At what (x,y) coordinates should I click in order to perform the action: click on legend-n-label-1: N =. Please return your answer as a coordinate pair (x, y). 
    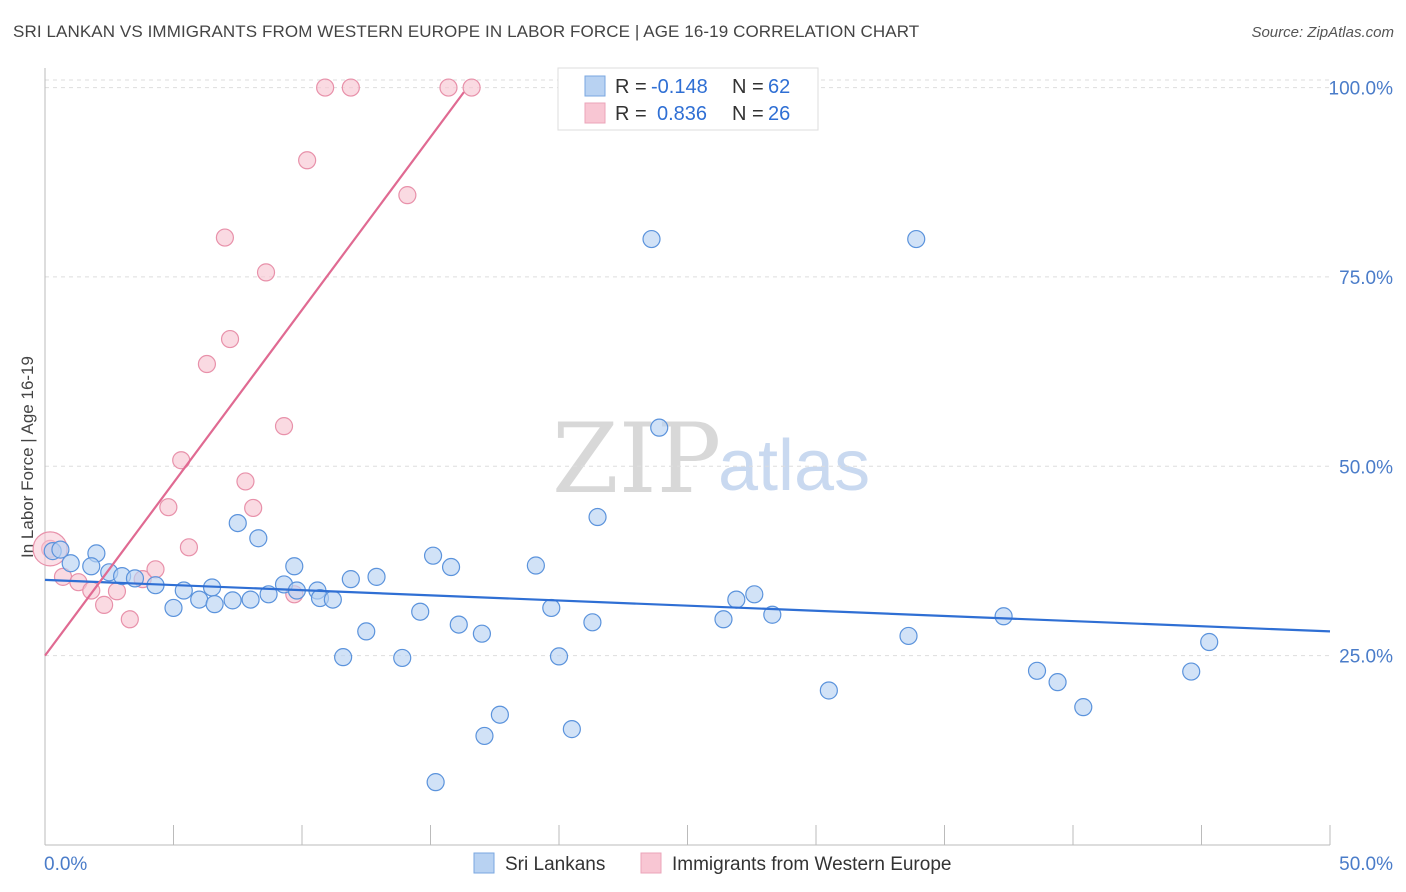
    Looking at the image, I should click on (748, 87).